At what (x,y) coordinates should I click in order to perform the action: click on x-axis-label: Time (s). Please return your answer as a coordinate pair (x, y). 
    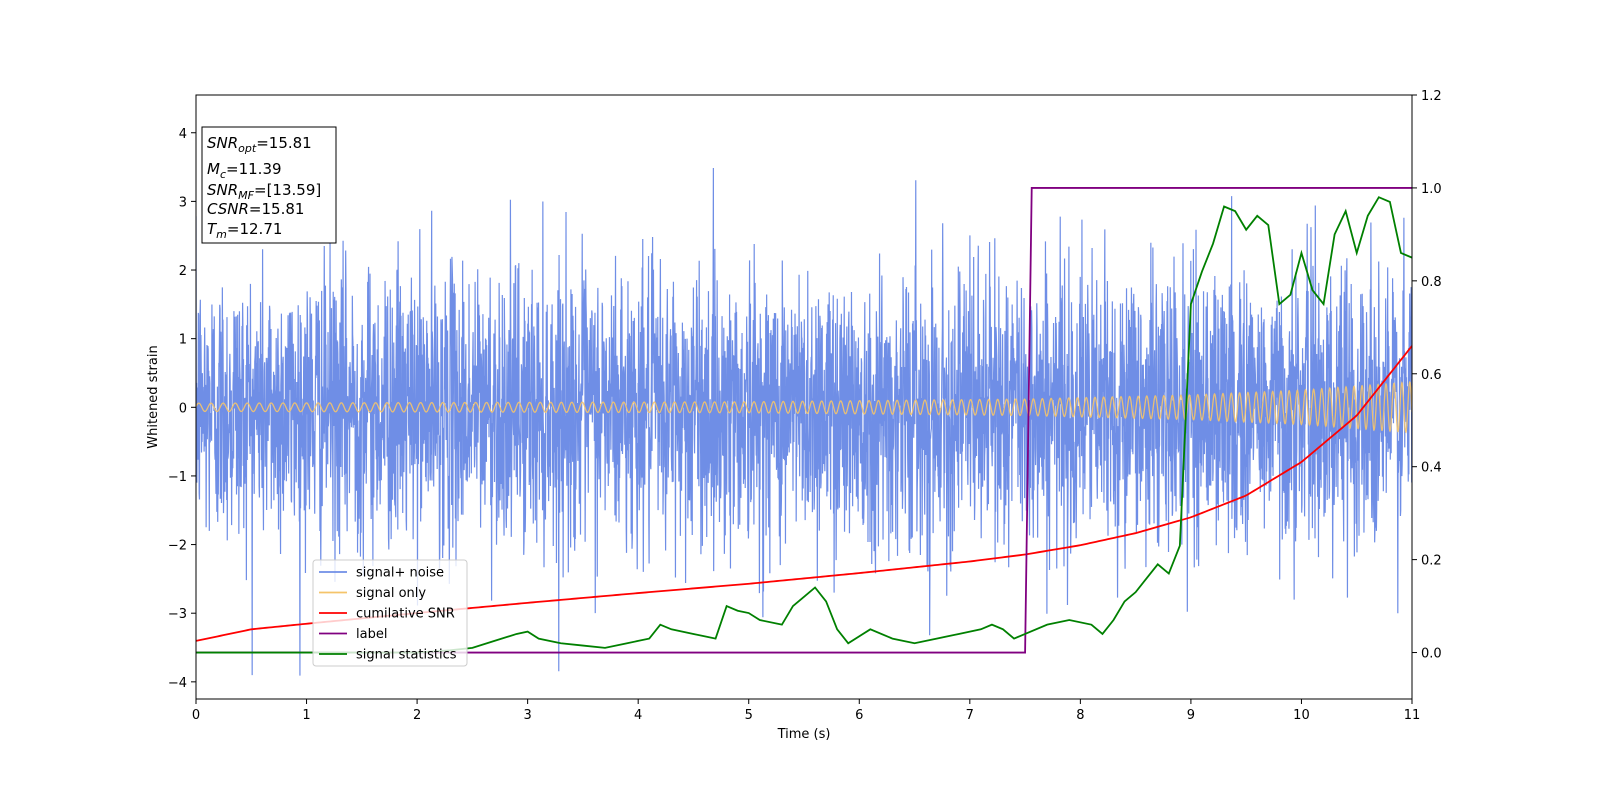
    Looking at the image, I should click on (804, 734).